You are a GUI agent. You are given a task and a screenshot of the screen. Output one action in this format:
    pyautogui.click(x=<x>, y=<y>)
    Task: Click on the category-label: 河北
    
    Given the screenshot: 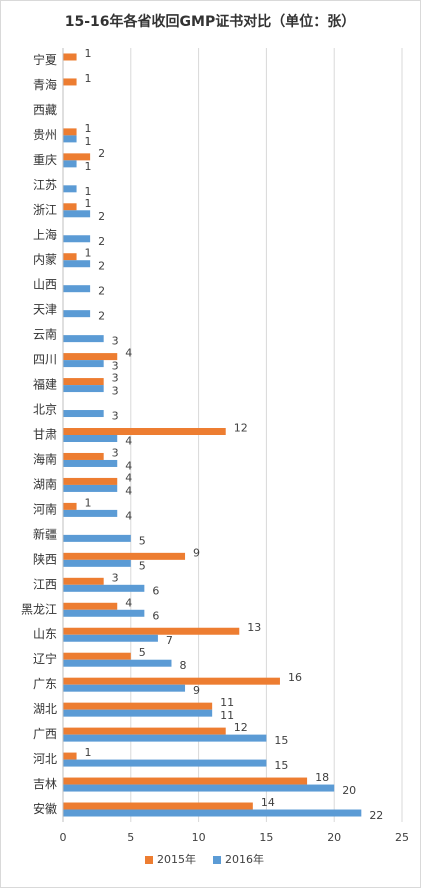 What is the action you would take?
    pyautogui.click(x=45, y=759)
    